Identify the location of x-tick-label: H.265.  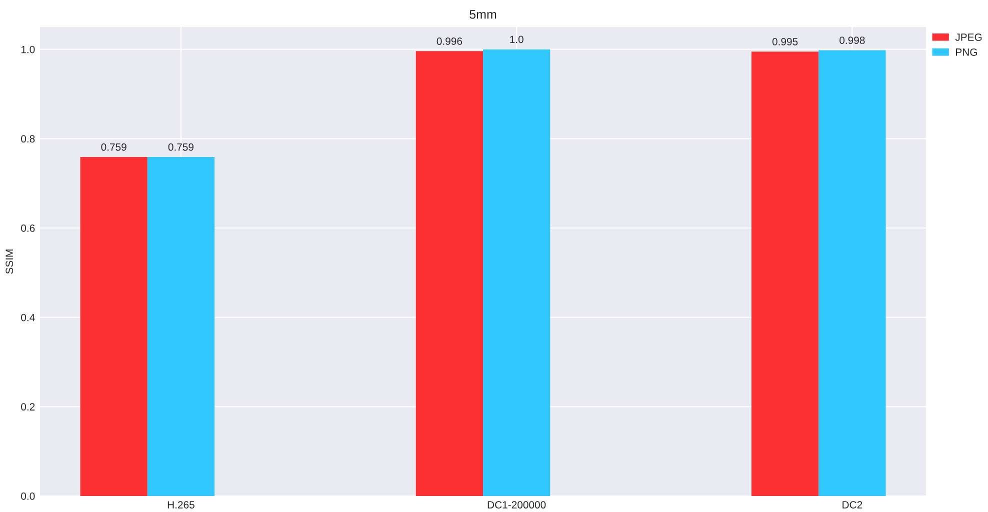
(181, 505).